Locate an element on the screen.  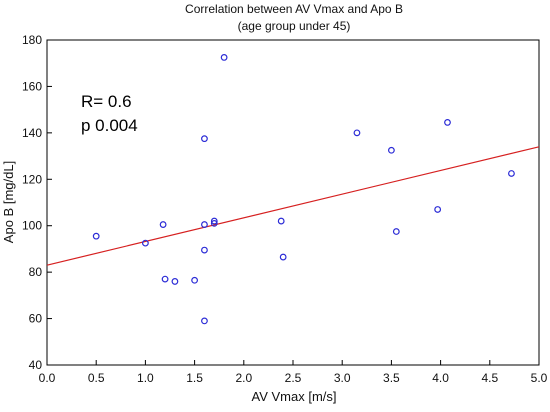
x-tick-label: 1.0 is located at coordinates (145, 378).